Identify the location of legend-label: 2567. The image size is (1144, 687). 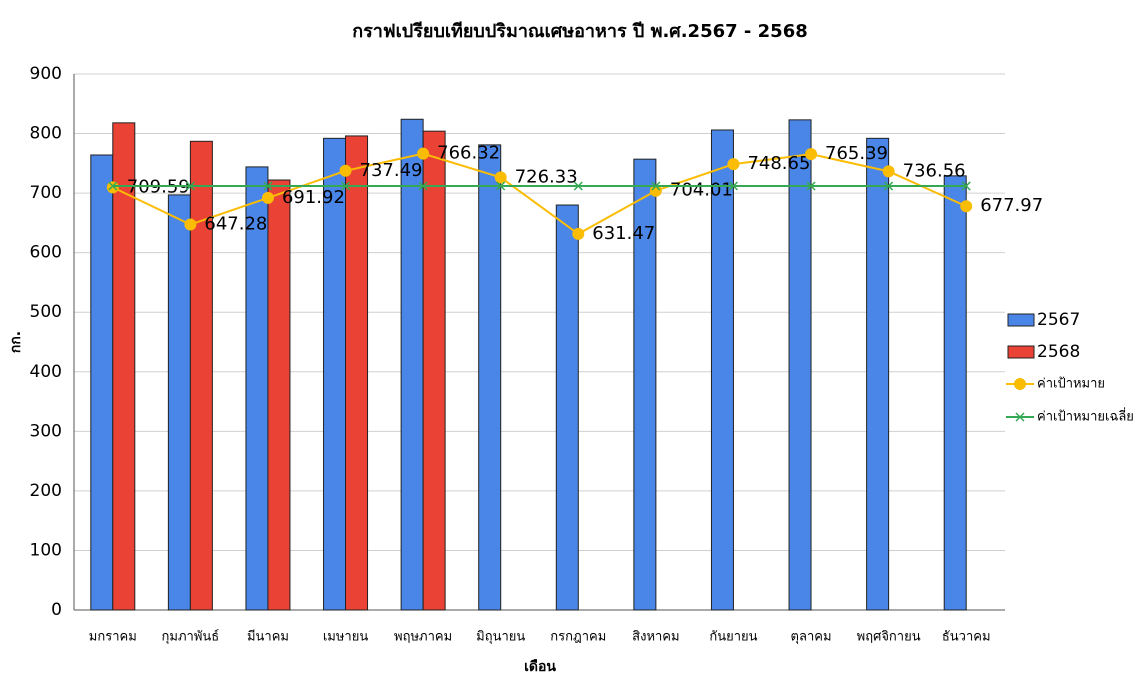
(1058, 320).